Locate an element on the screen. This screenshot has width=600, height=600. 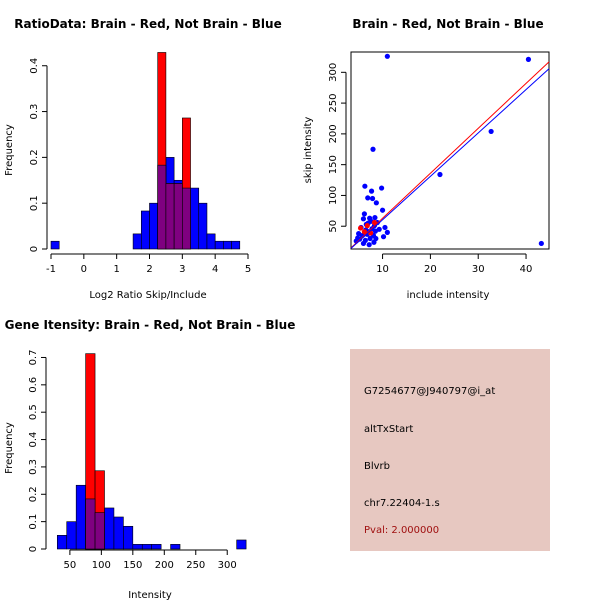
gene-name-text: Blvrb is located at coordinates (377, 466).